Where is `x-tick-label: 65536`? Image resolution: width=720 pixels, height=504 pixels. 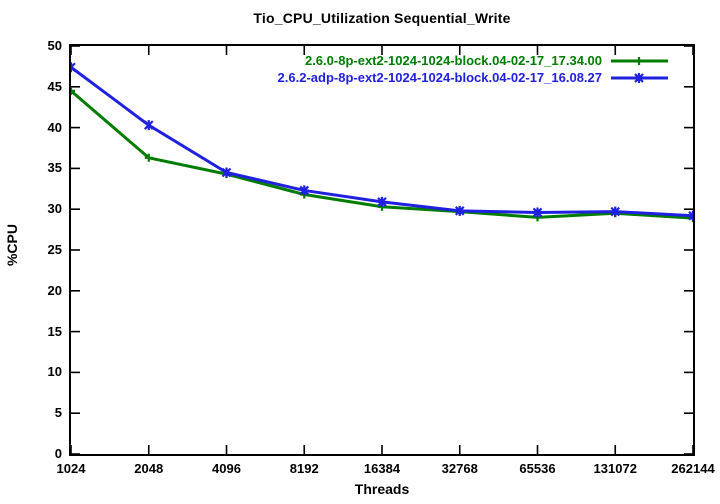
x-tick-label: 65536 is located at coordinates (537, 468).